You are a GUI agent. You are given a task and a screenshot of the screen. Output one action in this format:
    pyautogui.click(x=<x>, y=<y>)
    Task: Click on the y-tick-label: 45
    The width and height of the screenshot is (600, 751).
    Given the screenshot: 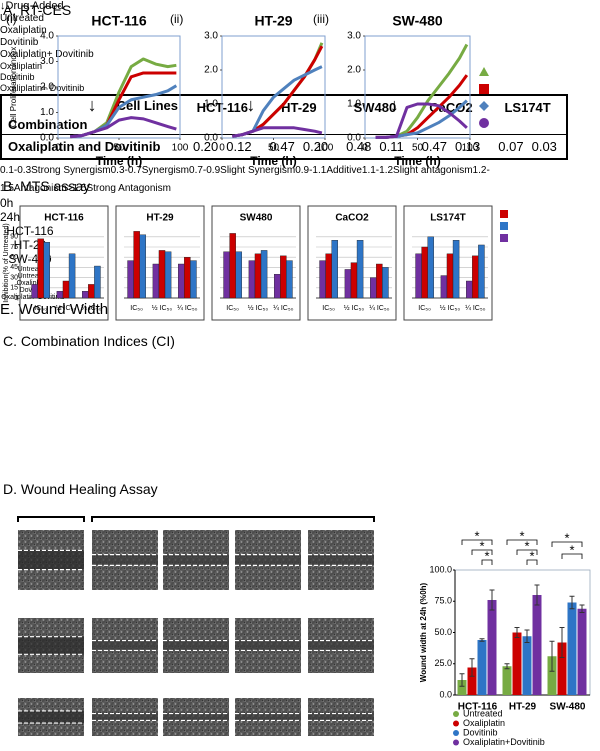 What is the action you would take?
    pyautogui.click(x=14, y=267)
    